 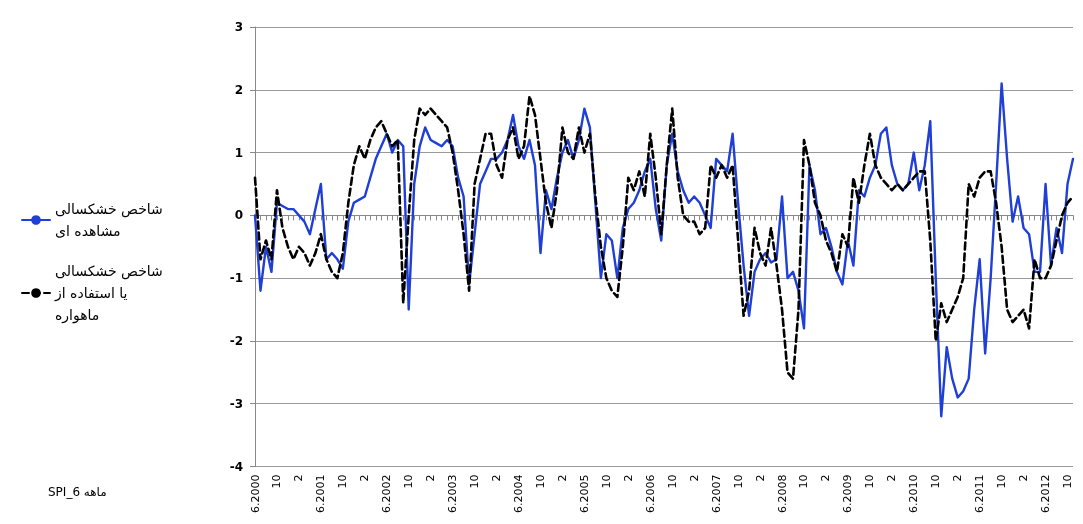 What do you see at coordinates (650, 494) in the screenshot?
I see `x-tick-label: 6.2006` at bounding box center [650, 494].